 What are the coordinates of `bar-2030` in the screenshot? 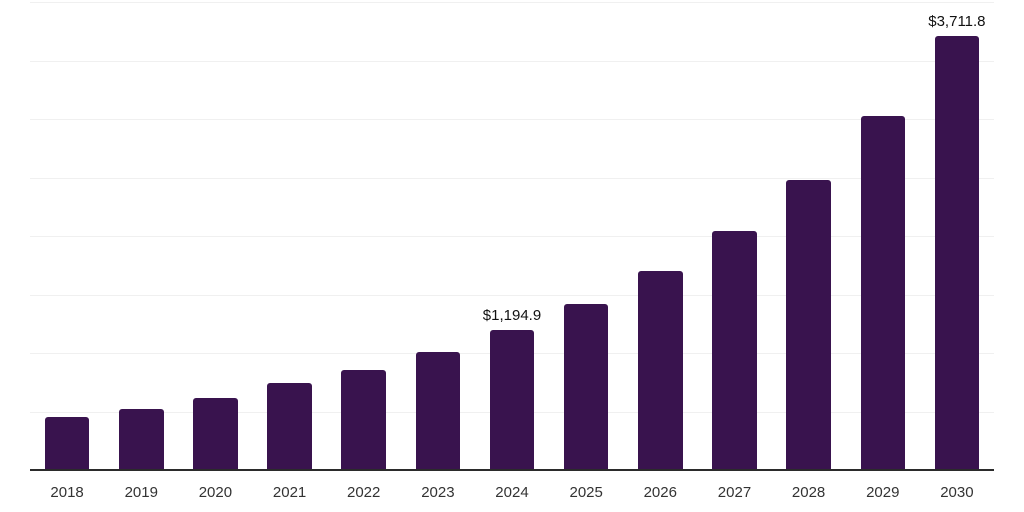 It's located at (957, 252).